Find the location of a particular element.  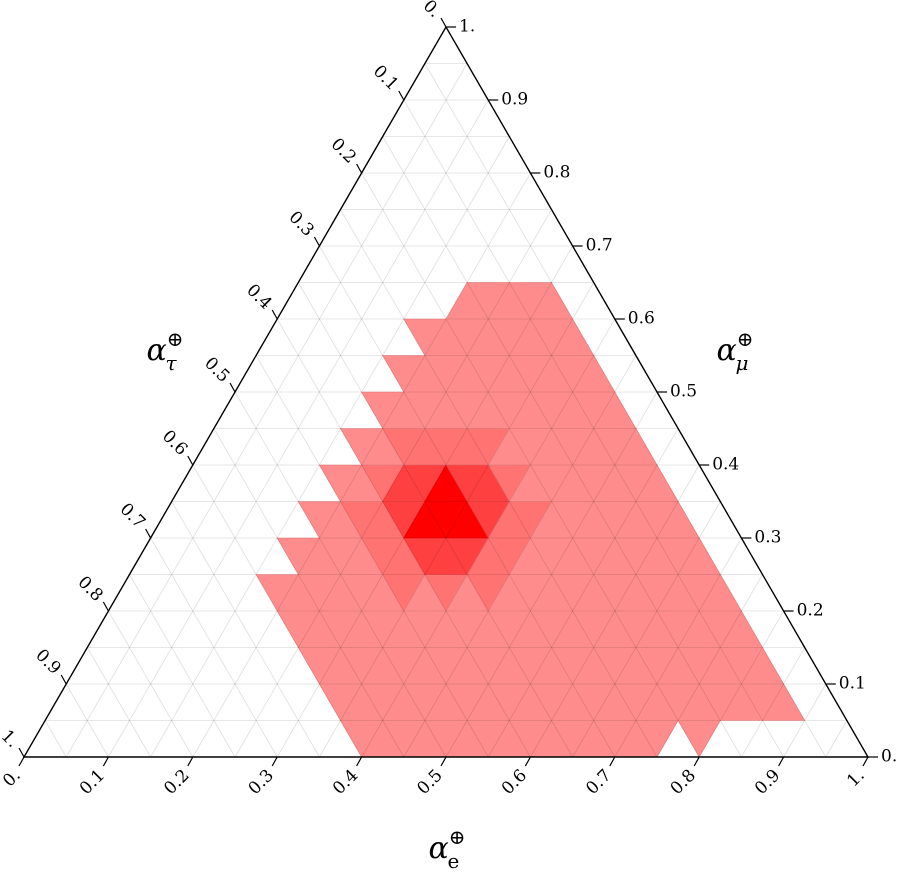

axis-symbol: α is located at coordinates (438, 848).